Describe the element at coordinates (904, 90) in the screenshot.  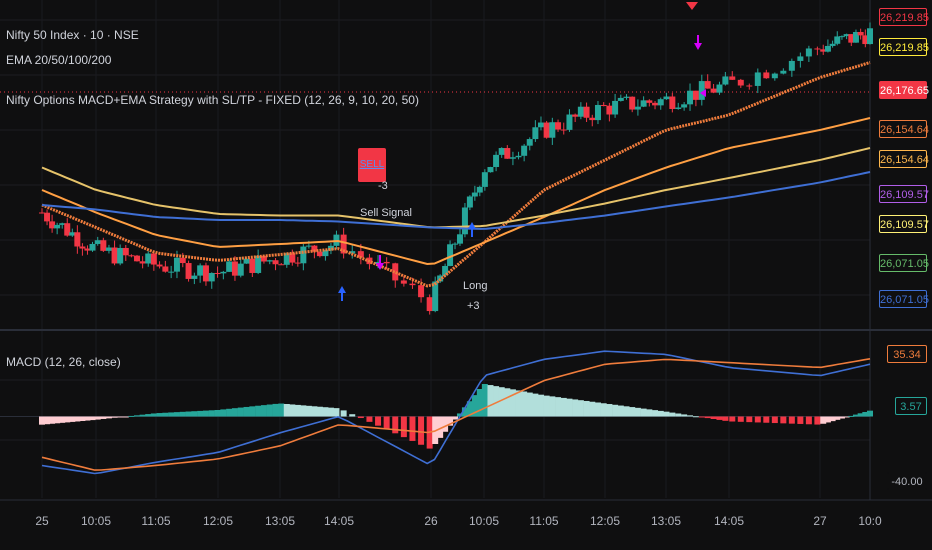
I see `price-tag: 26,176.65` at that location.